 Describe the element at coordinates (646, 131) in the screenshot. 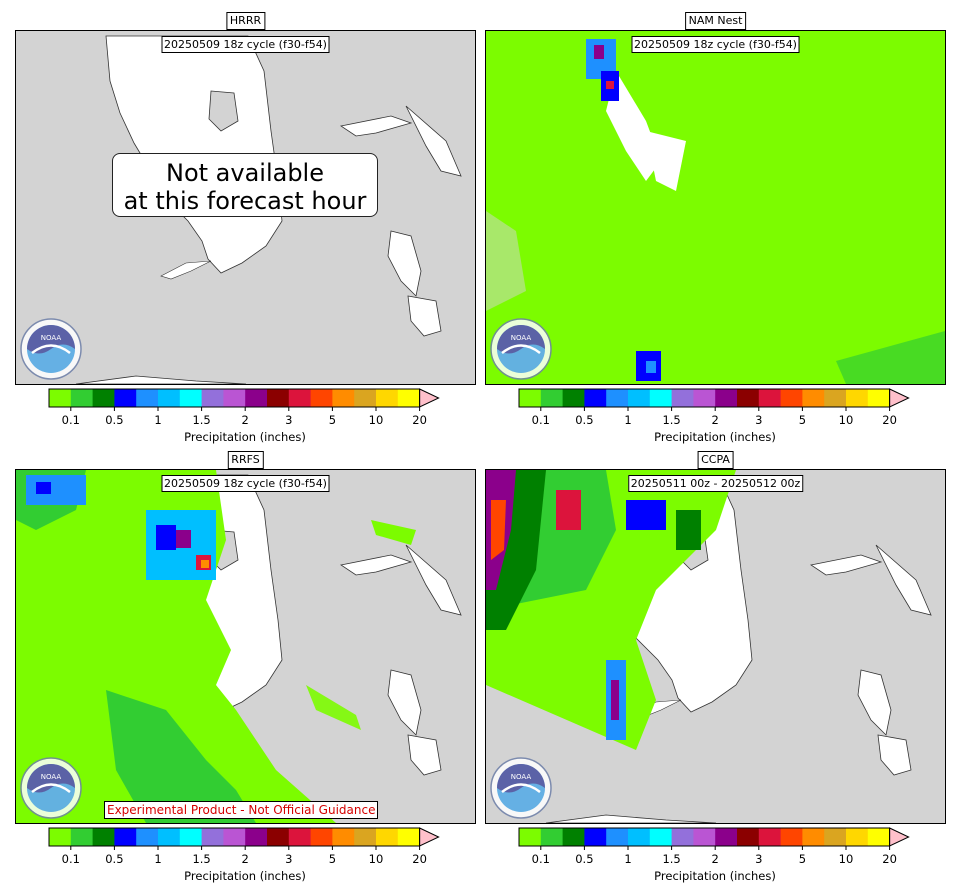

I see `florida-land` at that location.